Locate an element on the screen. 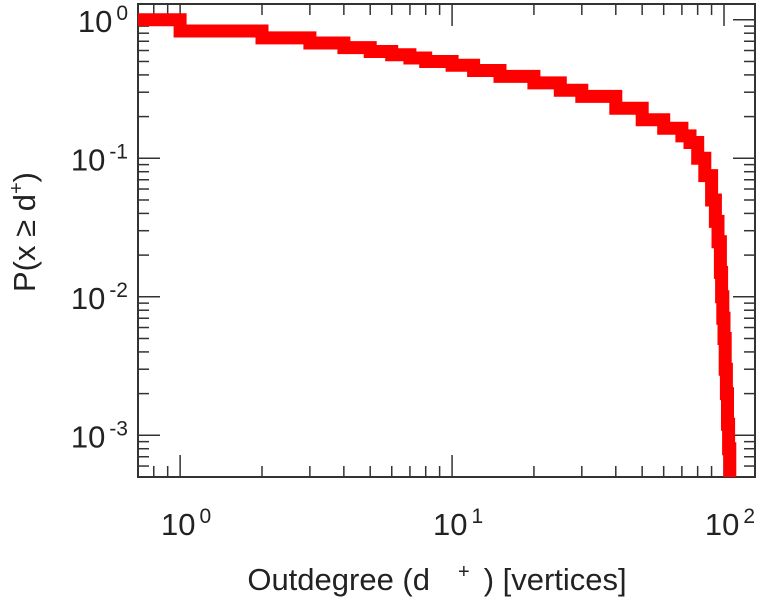  x-tick-label: 10 0 is located at coordinates (186, 523).